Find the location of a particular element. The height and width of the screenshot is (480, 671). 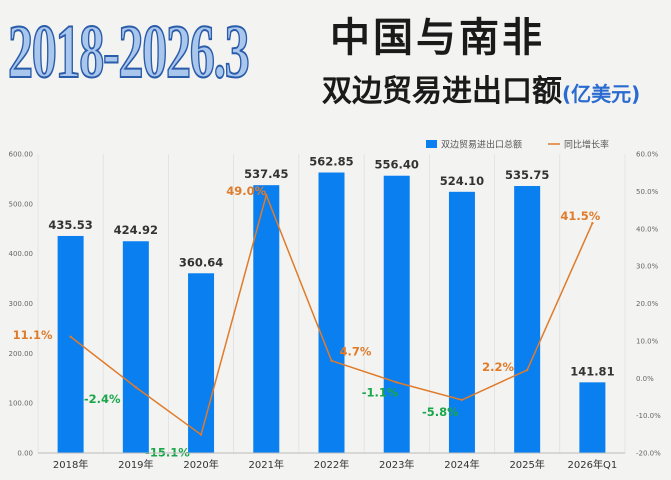

y-left-tick: 200.00 is located at coordinates (21, 354).